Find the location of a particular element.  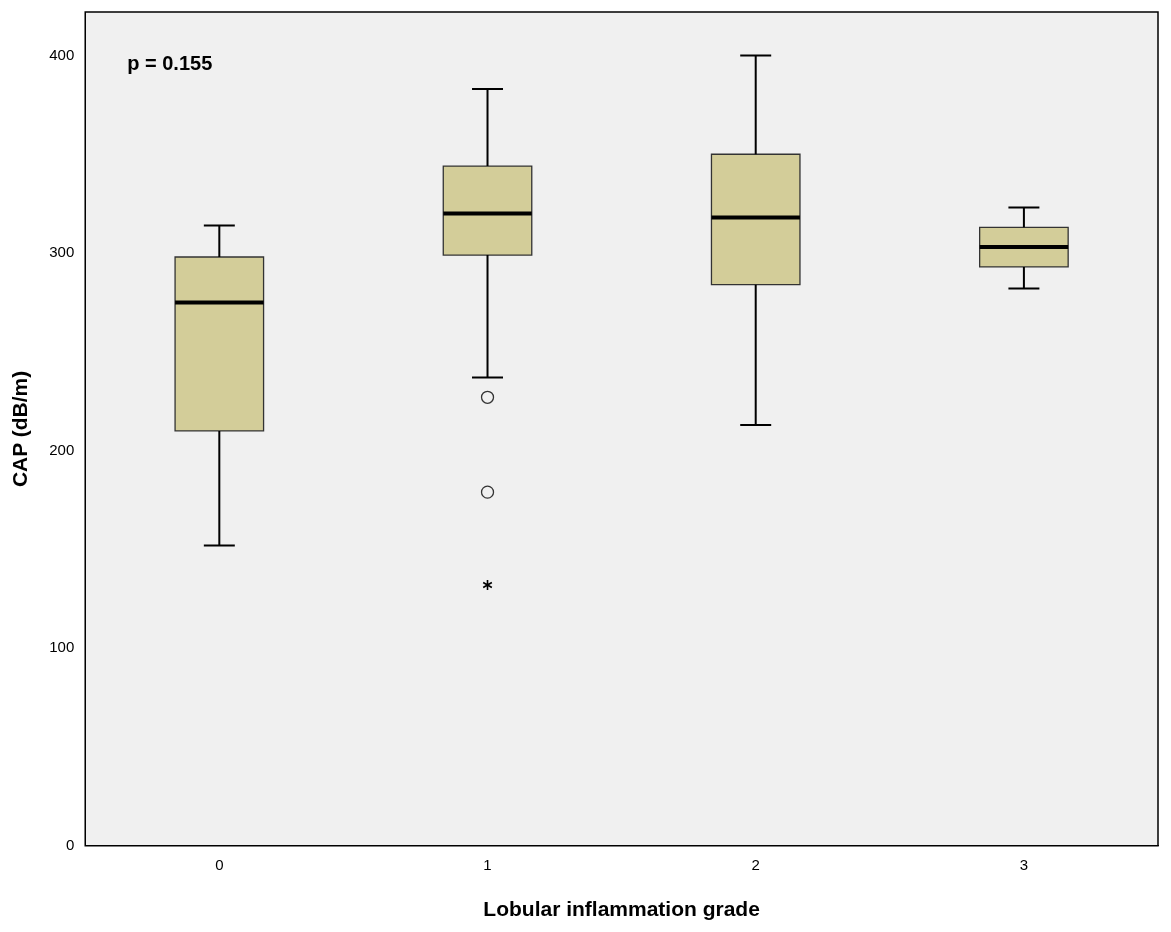

y-tick-label: 0 is located at coordinates (70, 844).